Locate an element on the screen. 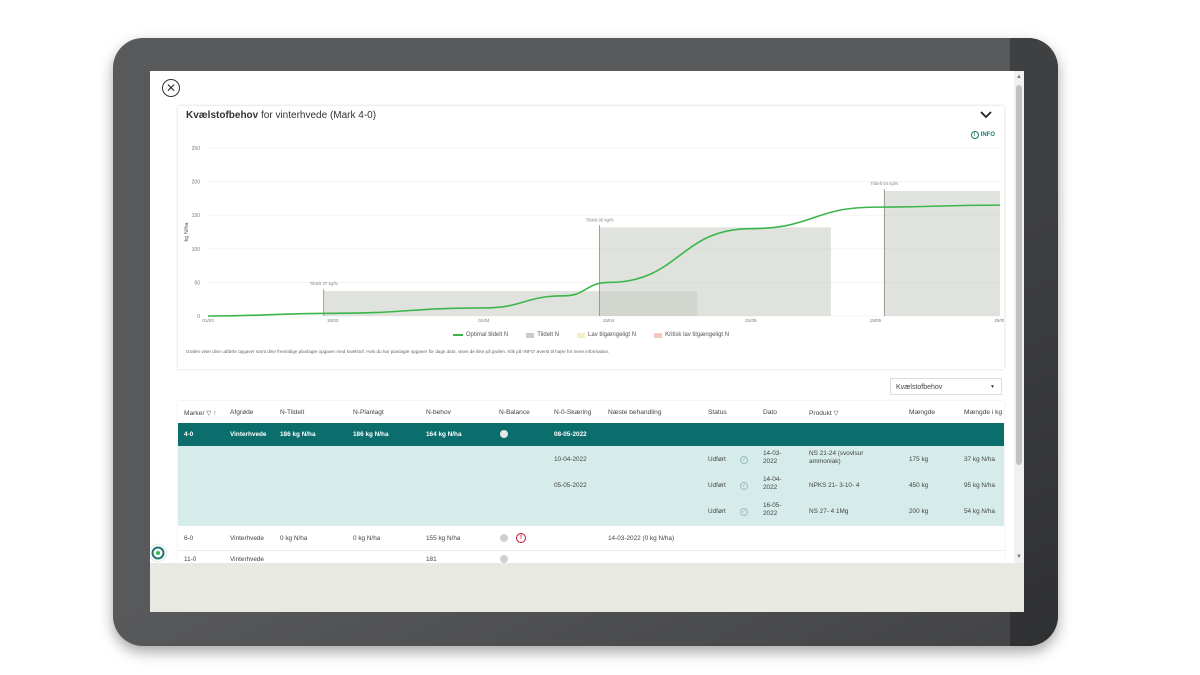  legend-swatch-tildelt is located at coordinates (530, 335).